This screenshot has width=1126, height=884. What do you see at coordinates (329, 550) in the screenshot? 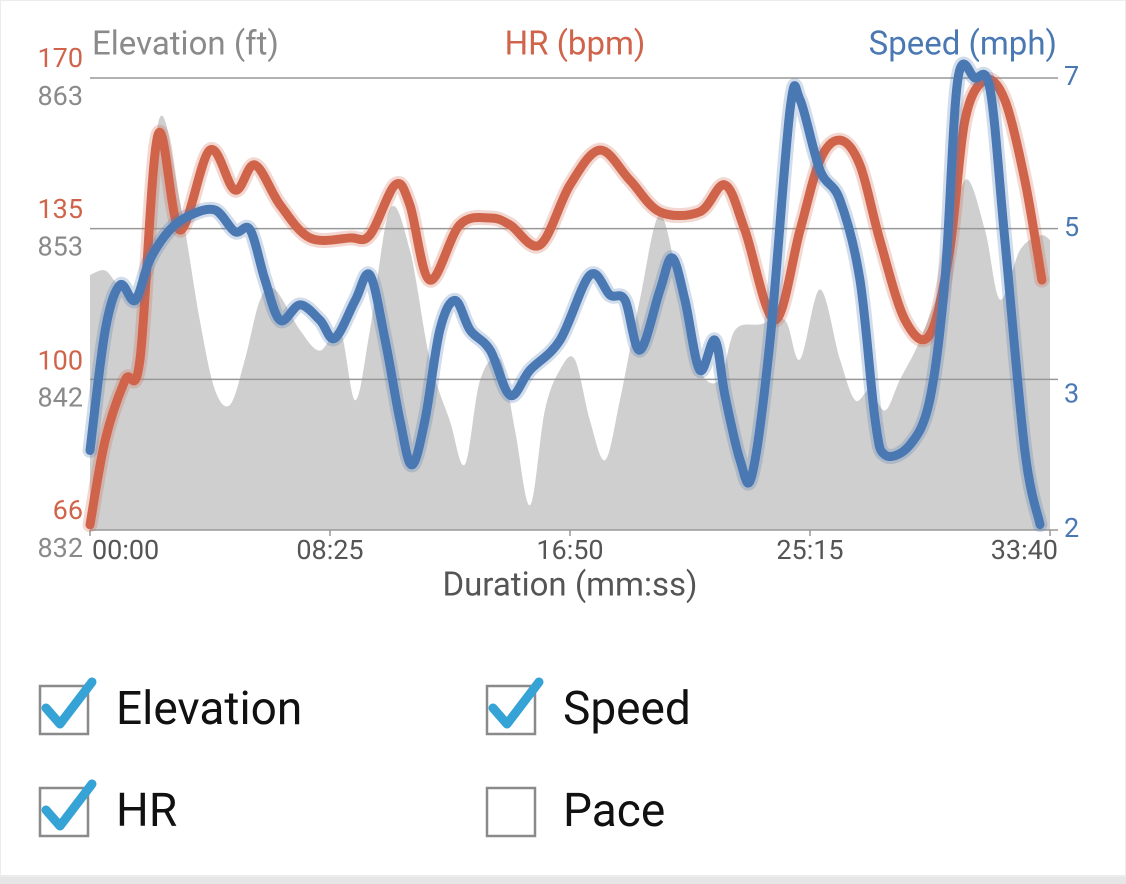
I see `x-tick-label: 08:25` at bounding box center [329, 550].